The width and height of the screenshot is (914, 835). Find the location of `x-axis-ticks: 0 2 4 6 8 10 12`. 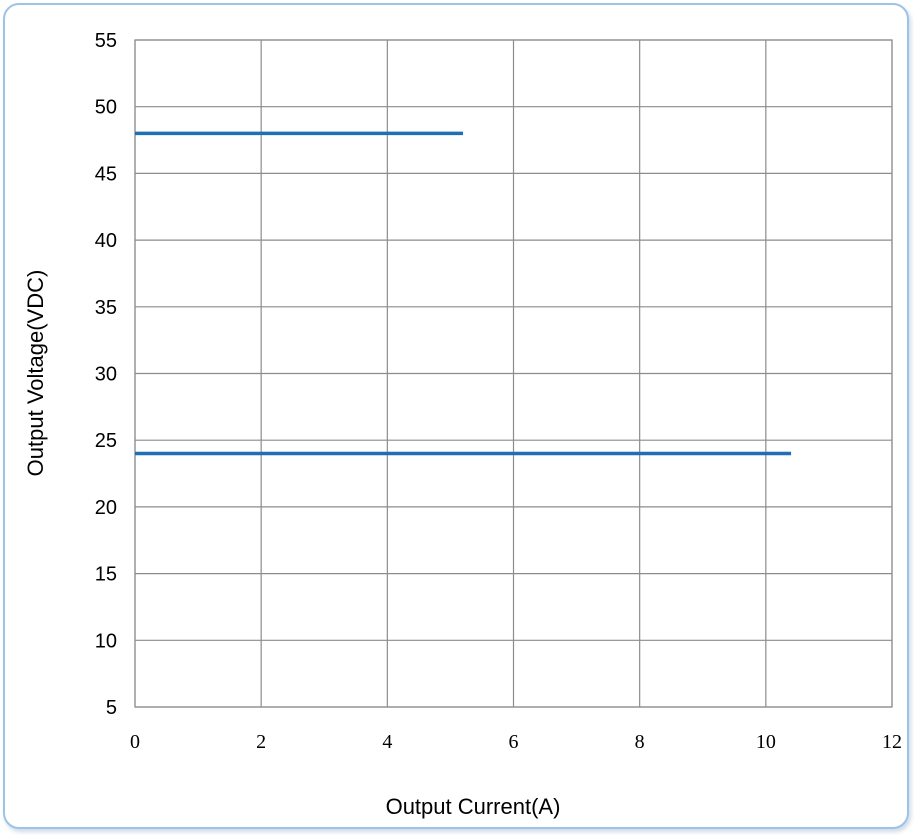

x-axis-ticks: 0 2 4 6 8 10 12 is located at coordinates (516, 742).